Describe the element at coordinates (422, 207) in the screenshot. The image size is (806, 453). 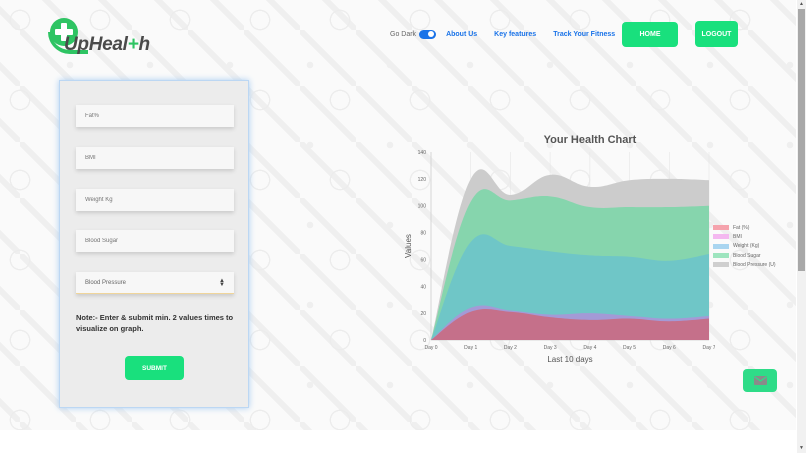
I see `y-tick-label: 100` at that location.